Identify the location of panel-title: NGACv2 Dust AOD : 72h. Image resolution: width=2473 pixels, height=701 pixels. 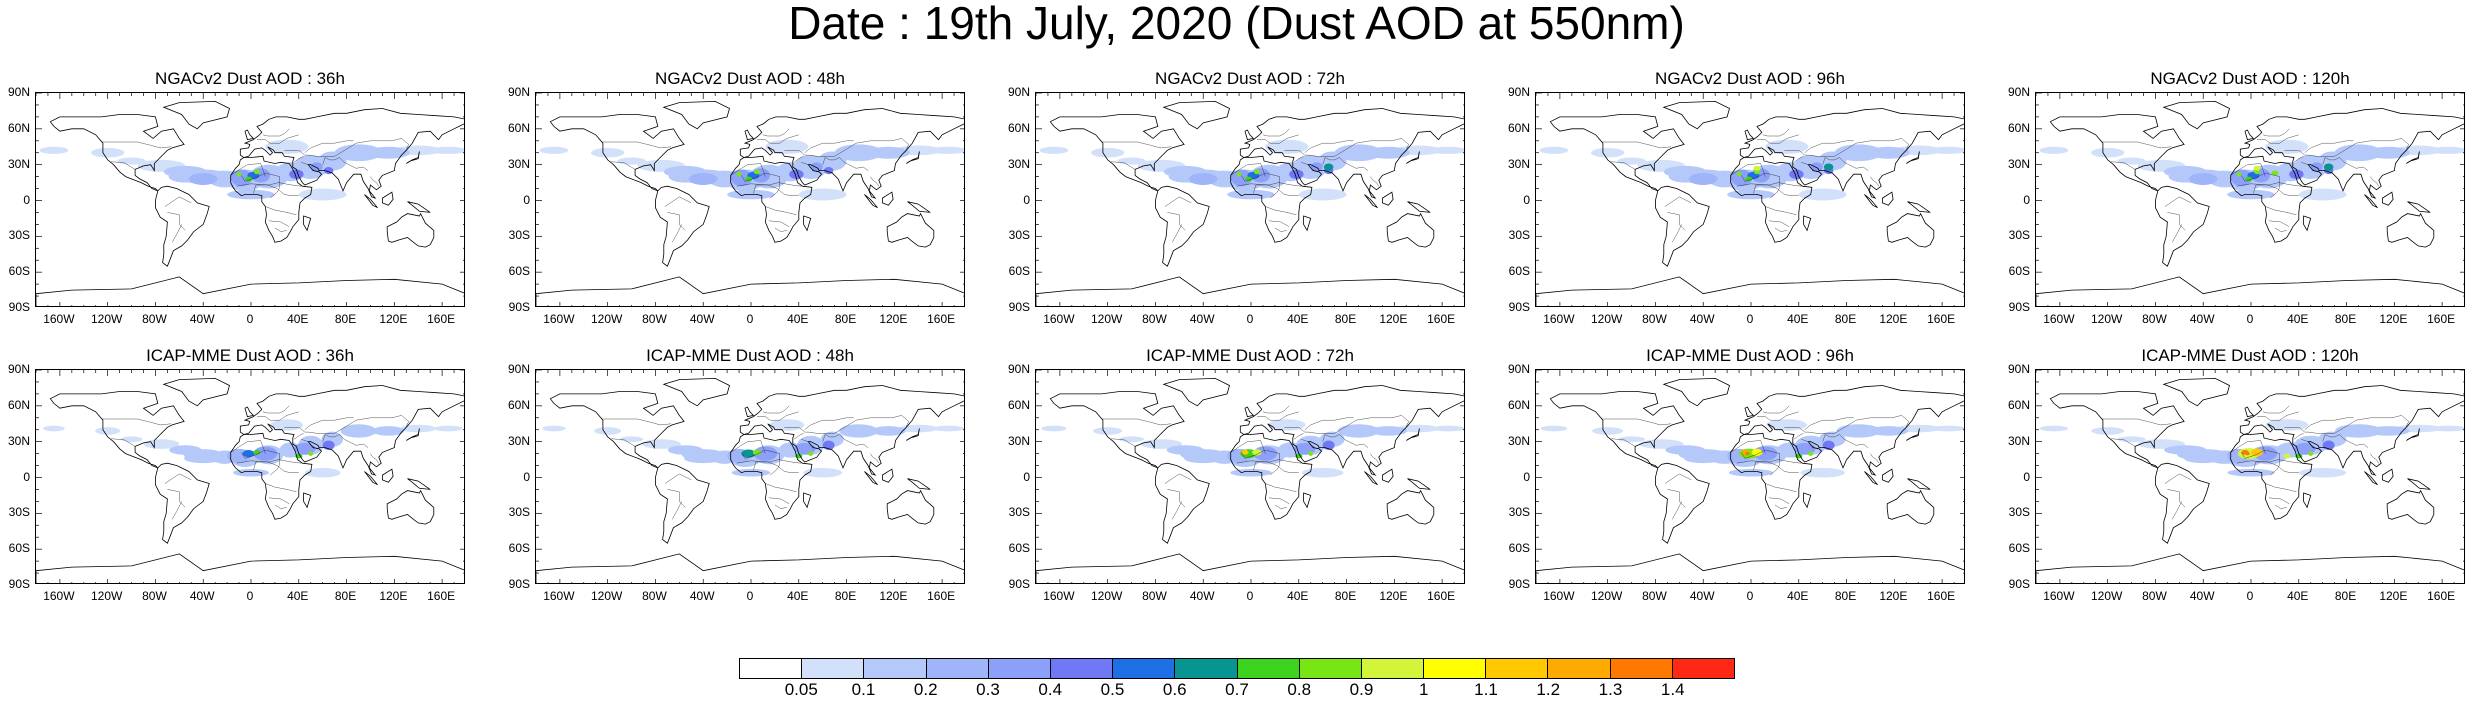
(1250, 78).